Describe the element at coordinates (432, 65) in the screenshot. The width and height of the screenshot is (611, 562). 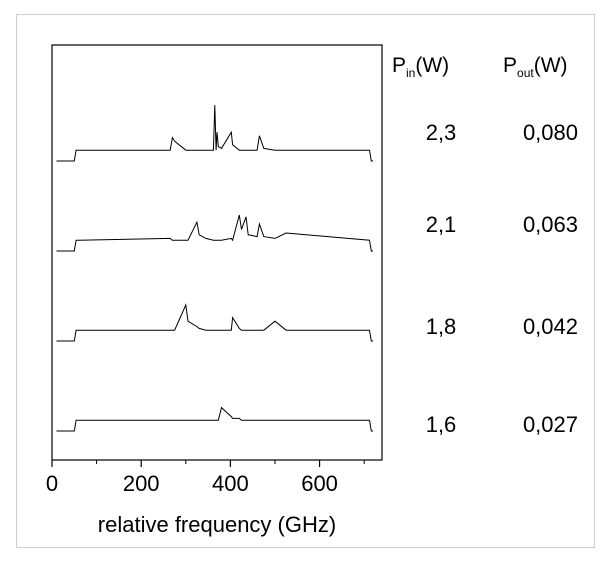
I see `pin-unit: (W)` at that location.